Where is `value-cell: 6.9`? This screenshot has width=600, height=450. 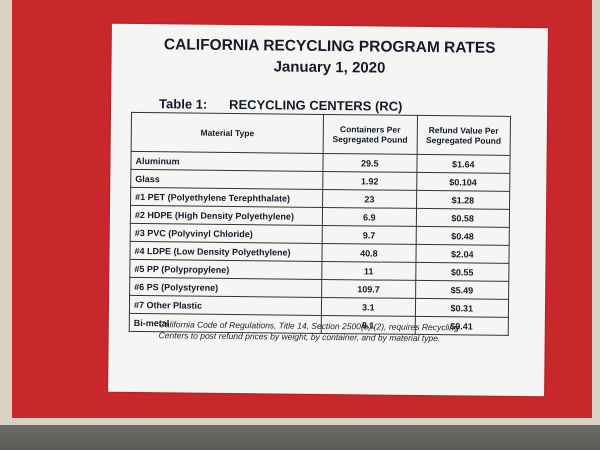 value-cell: 6.9 is located at coordinates (369, 217).